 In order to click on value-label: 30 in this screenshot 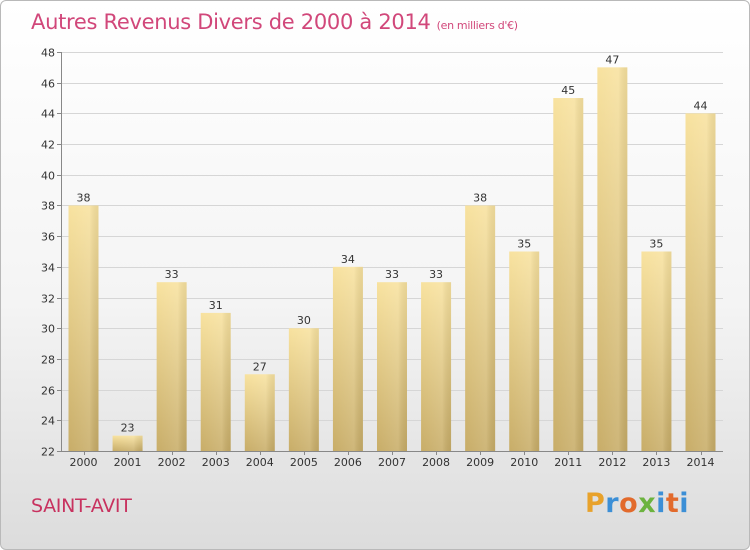, I will do `click(304, 320)`.